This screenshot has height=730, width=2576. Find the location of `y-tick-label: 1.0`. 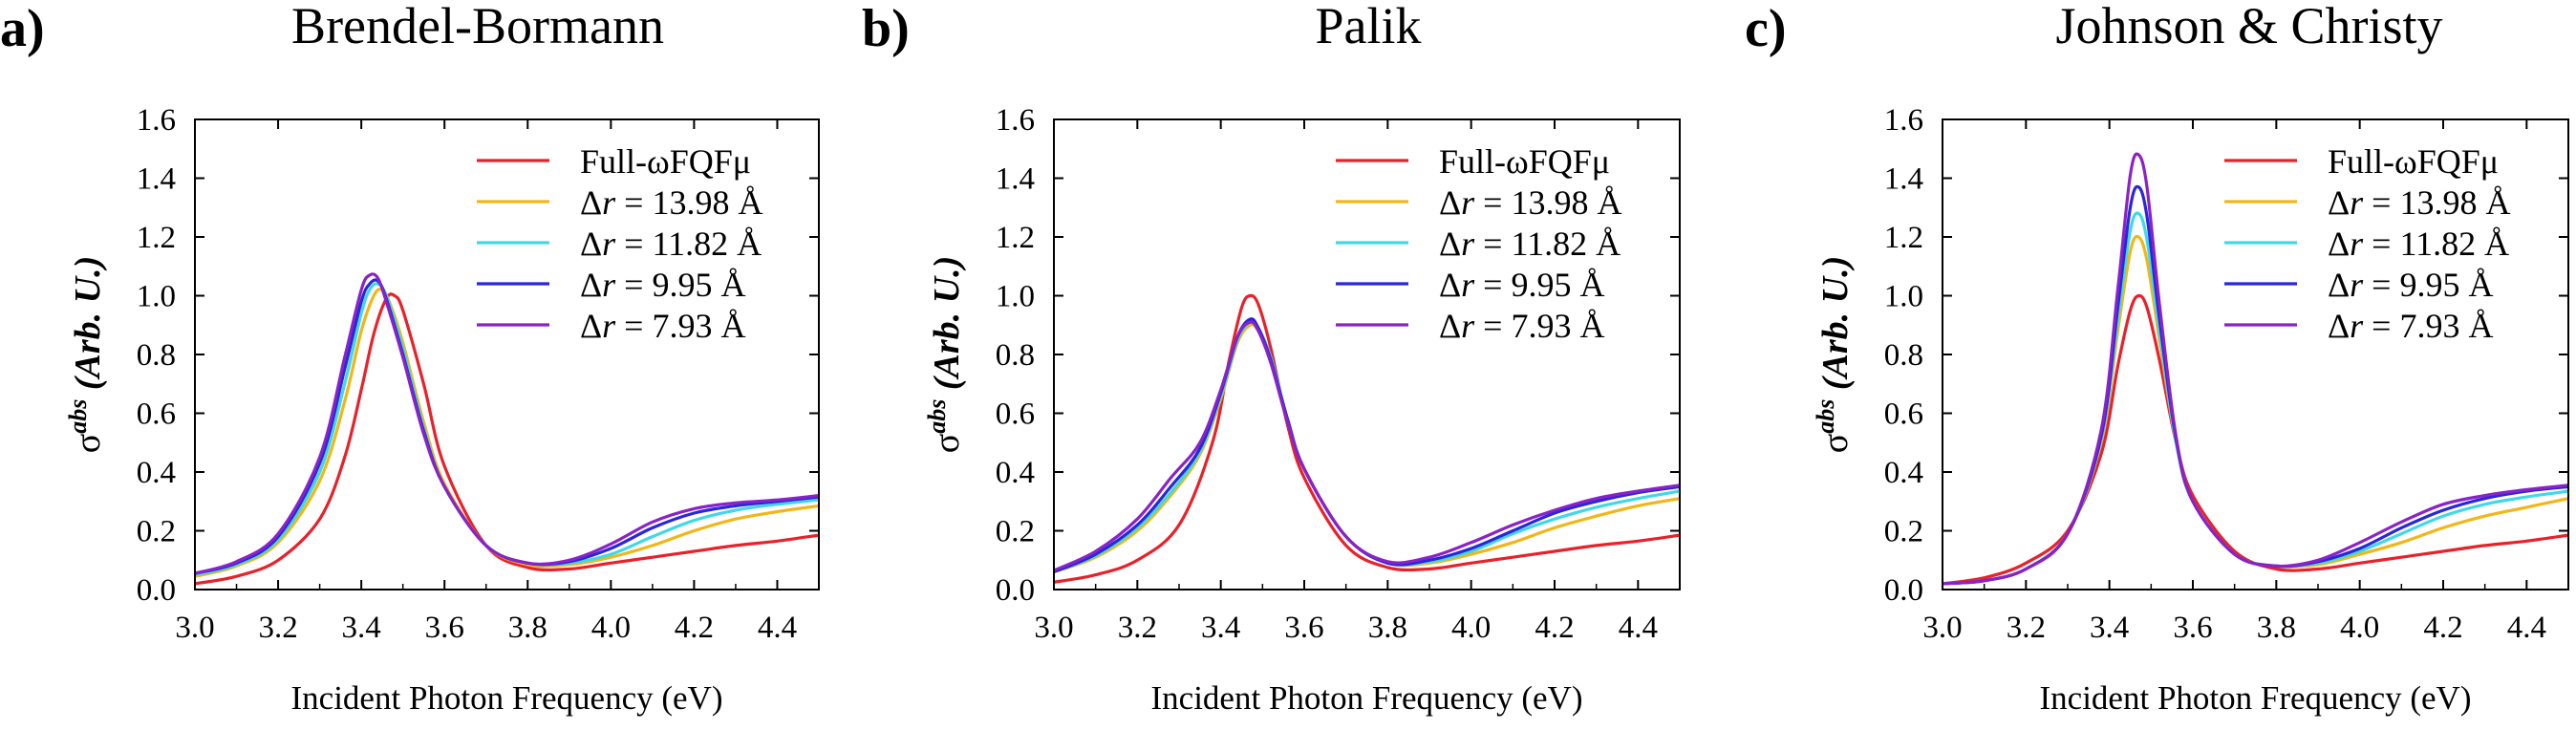

y-tick-label: 1.0 is located at coordinates (1015, 297).